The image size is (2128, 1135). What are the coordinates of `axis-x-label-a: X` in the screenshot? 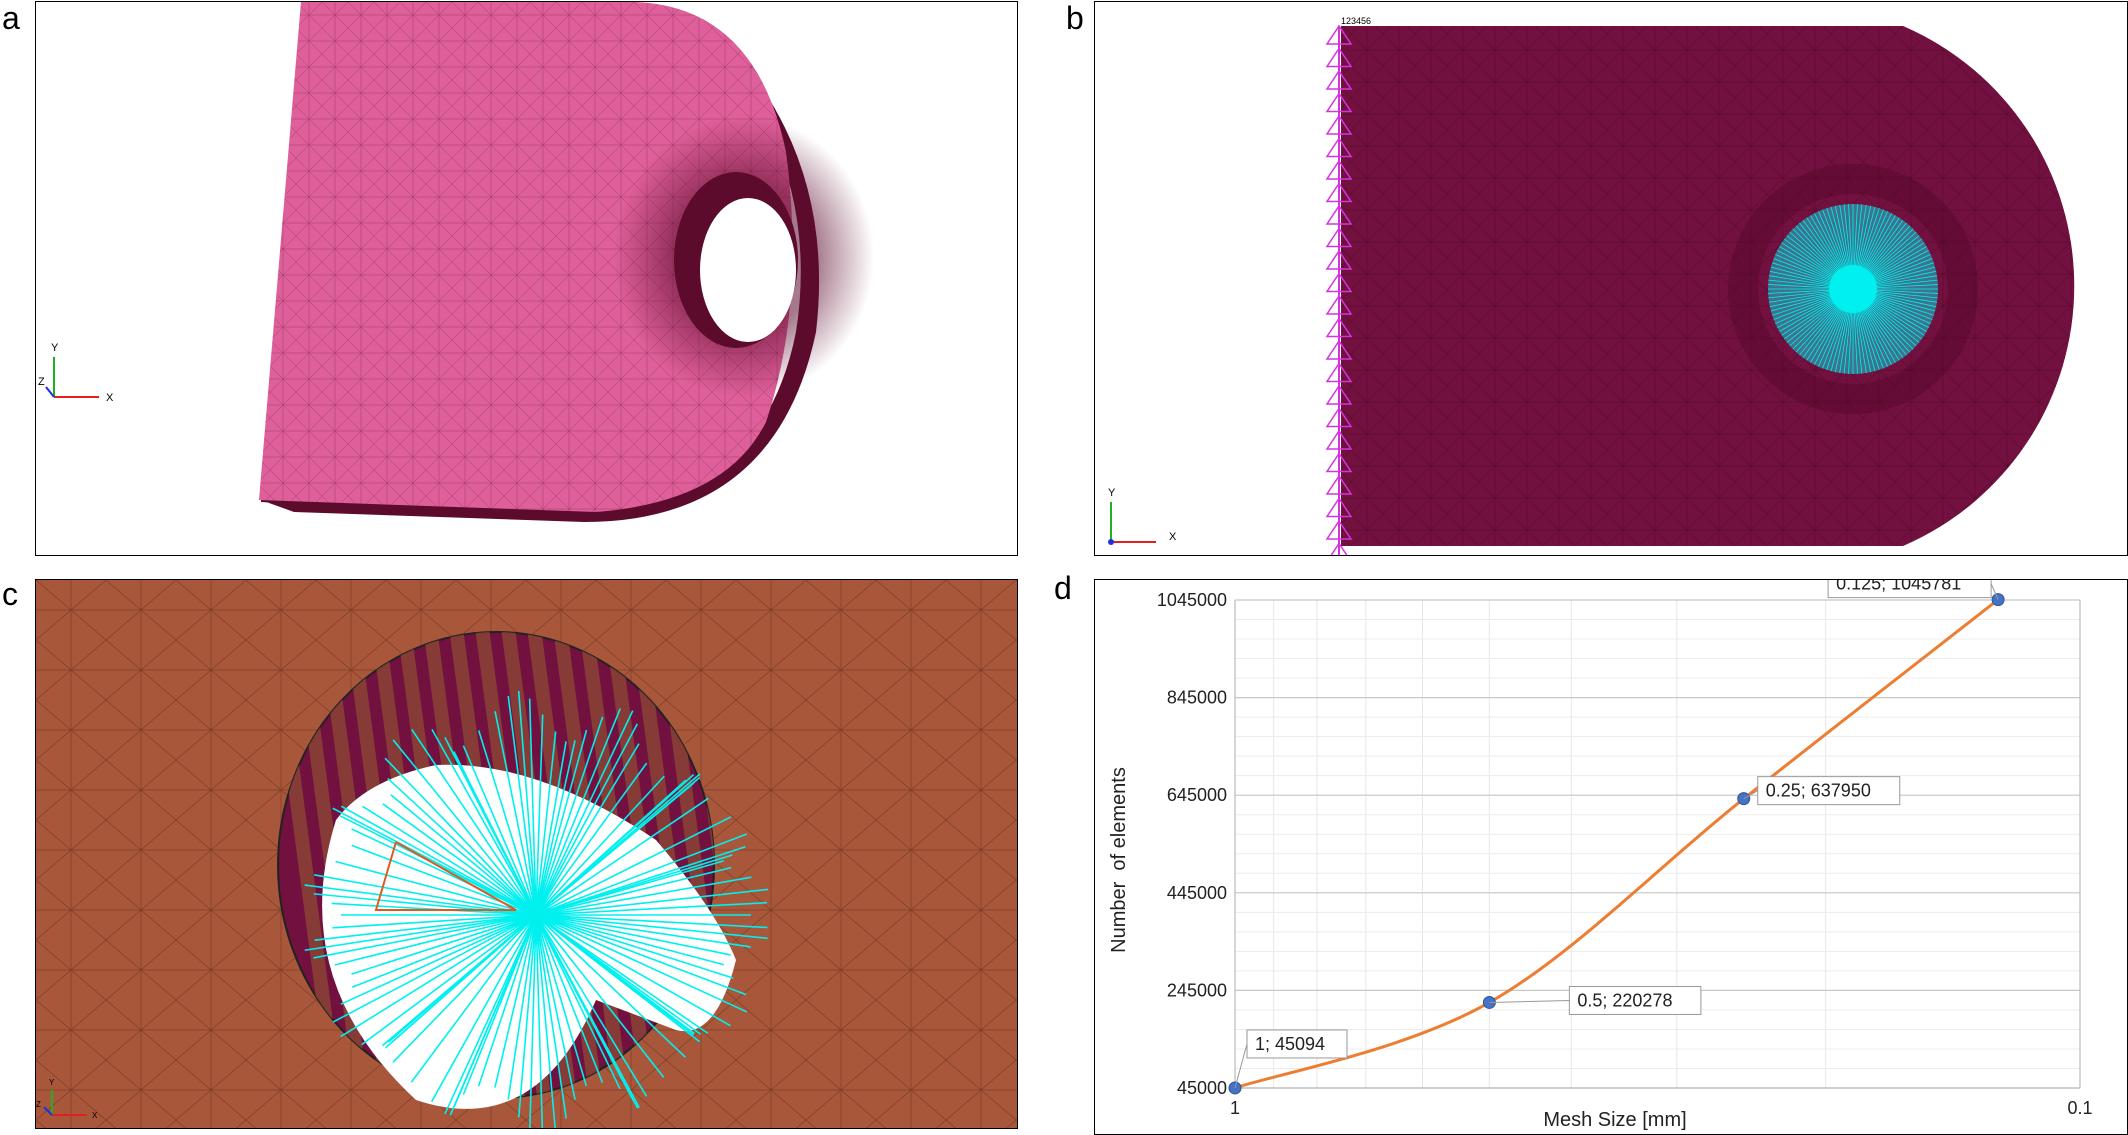 It's located at (110, 398).